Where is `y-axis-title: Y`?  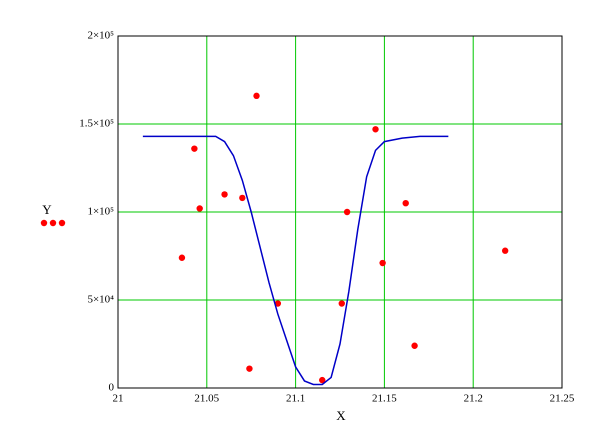
y-axis-title: Y is located at coordinates (47, 209).